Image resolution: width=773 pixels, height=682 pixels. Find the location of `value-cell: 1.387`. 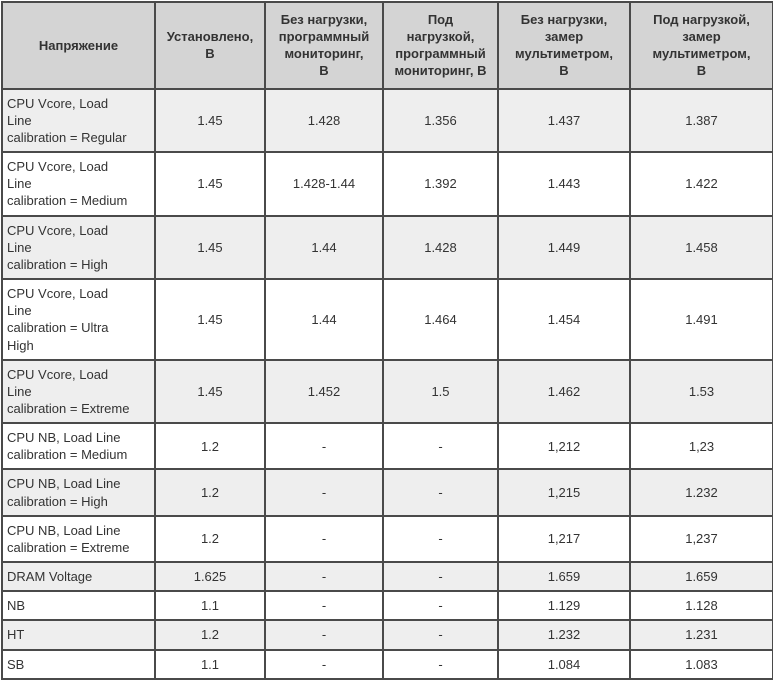

value-cell: 1.387 is located at coordinates (701, 120).